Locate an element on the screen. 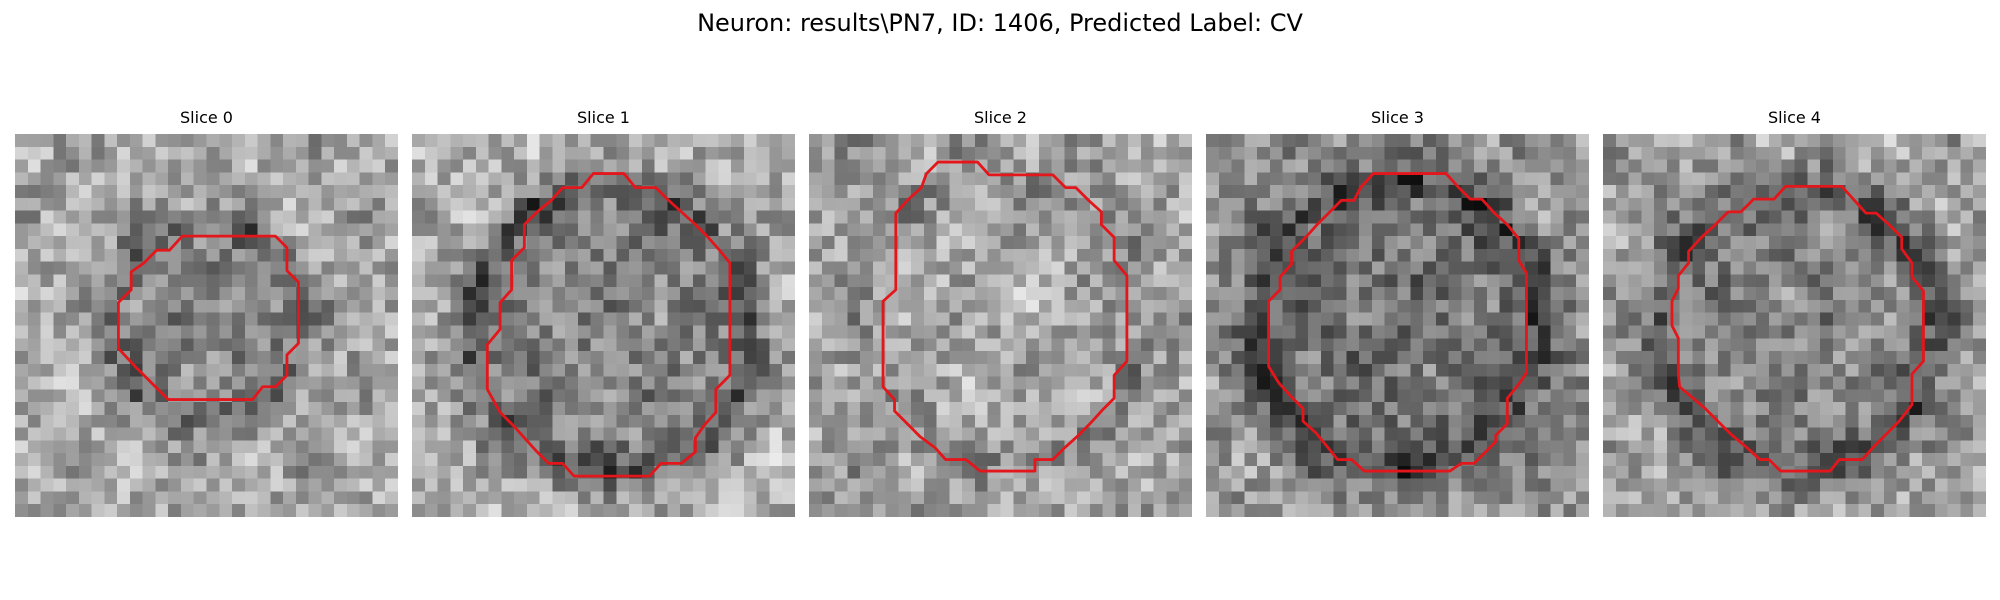 The width and height of the screenshot is (2000, 600). slice-title: Slice 1 is located at coordinates (603, 117).